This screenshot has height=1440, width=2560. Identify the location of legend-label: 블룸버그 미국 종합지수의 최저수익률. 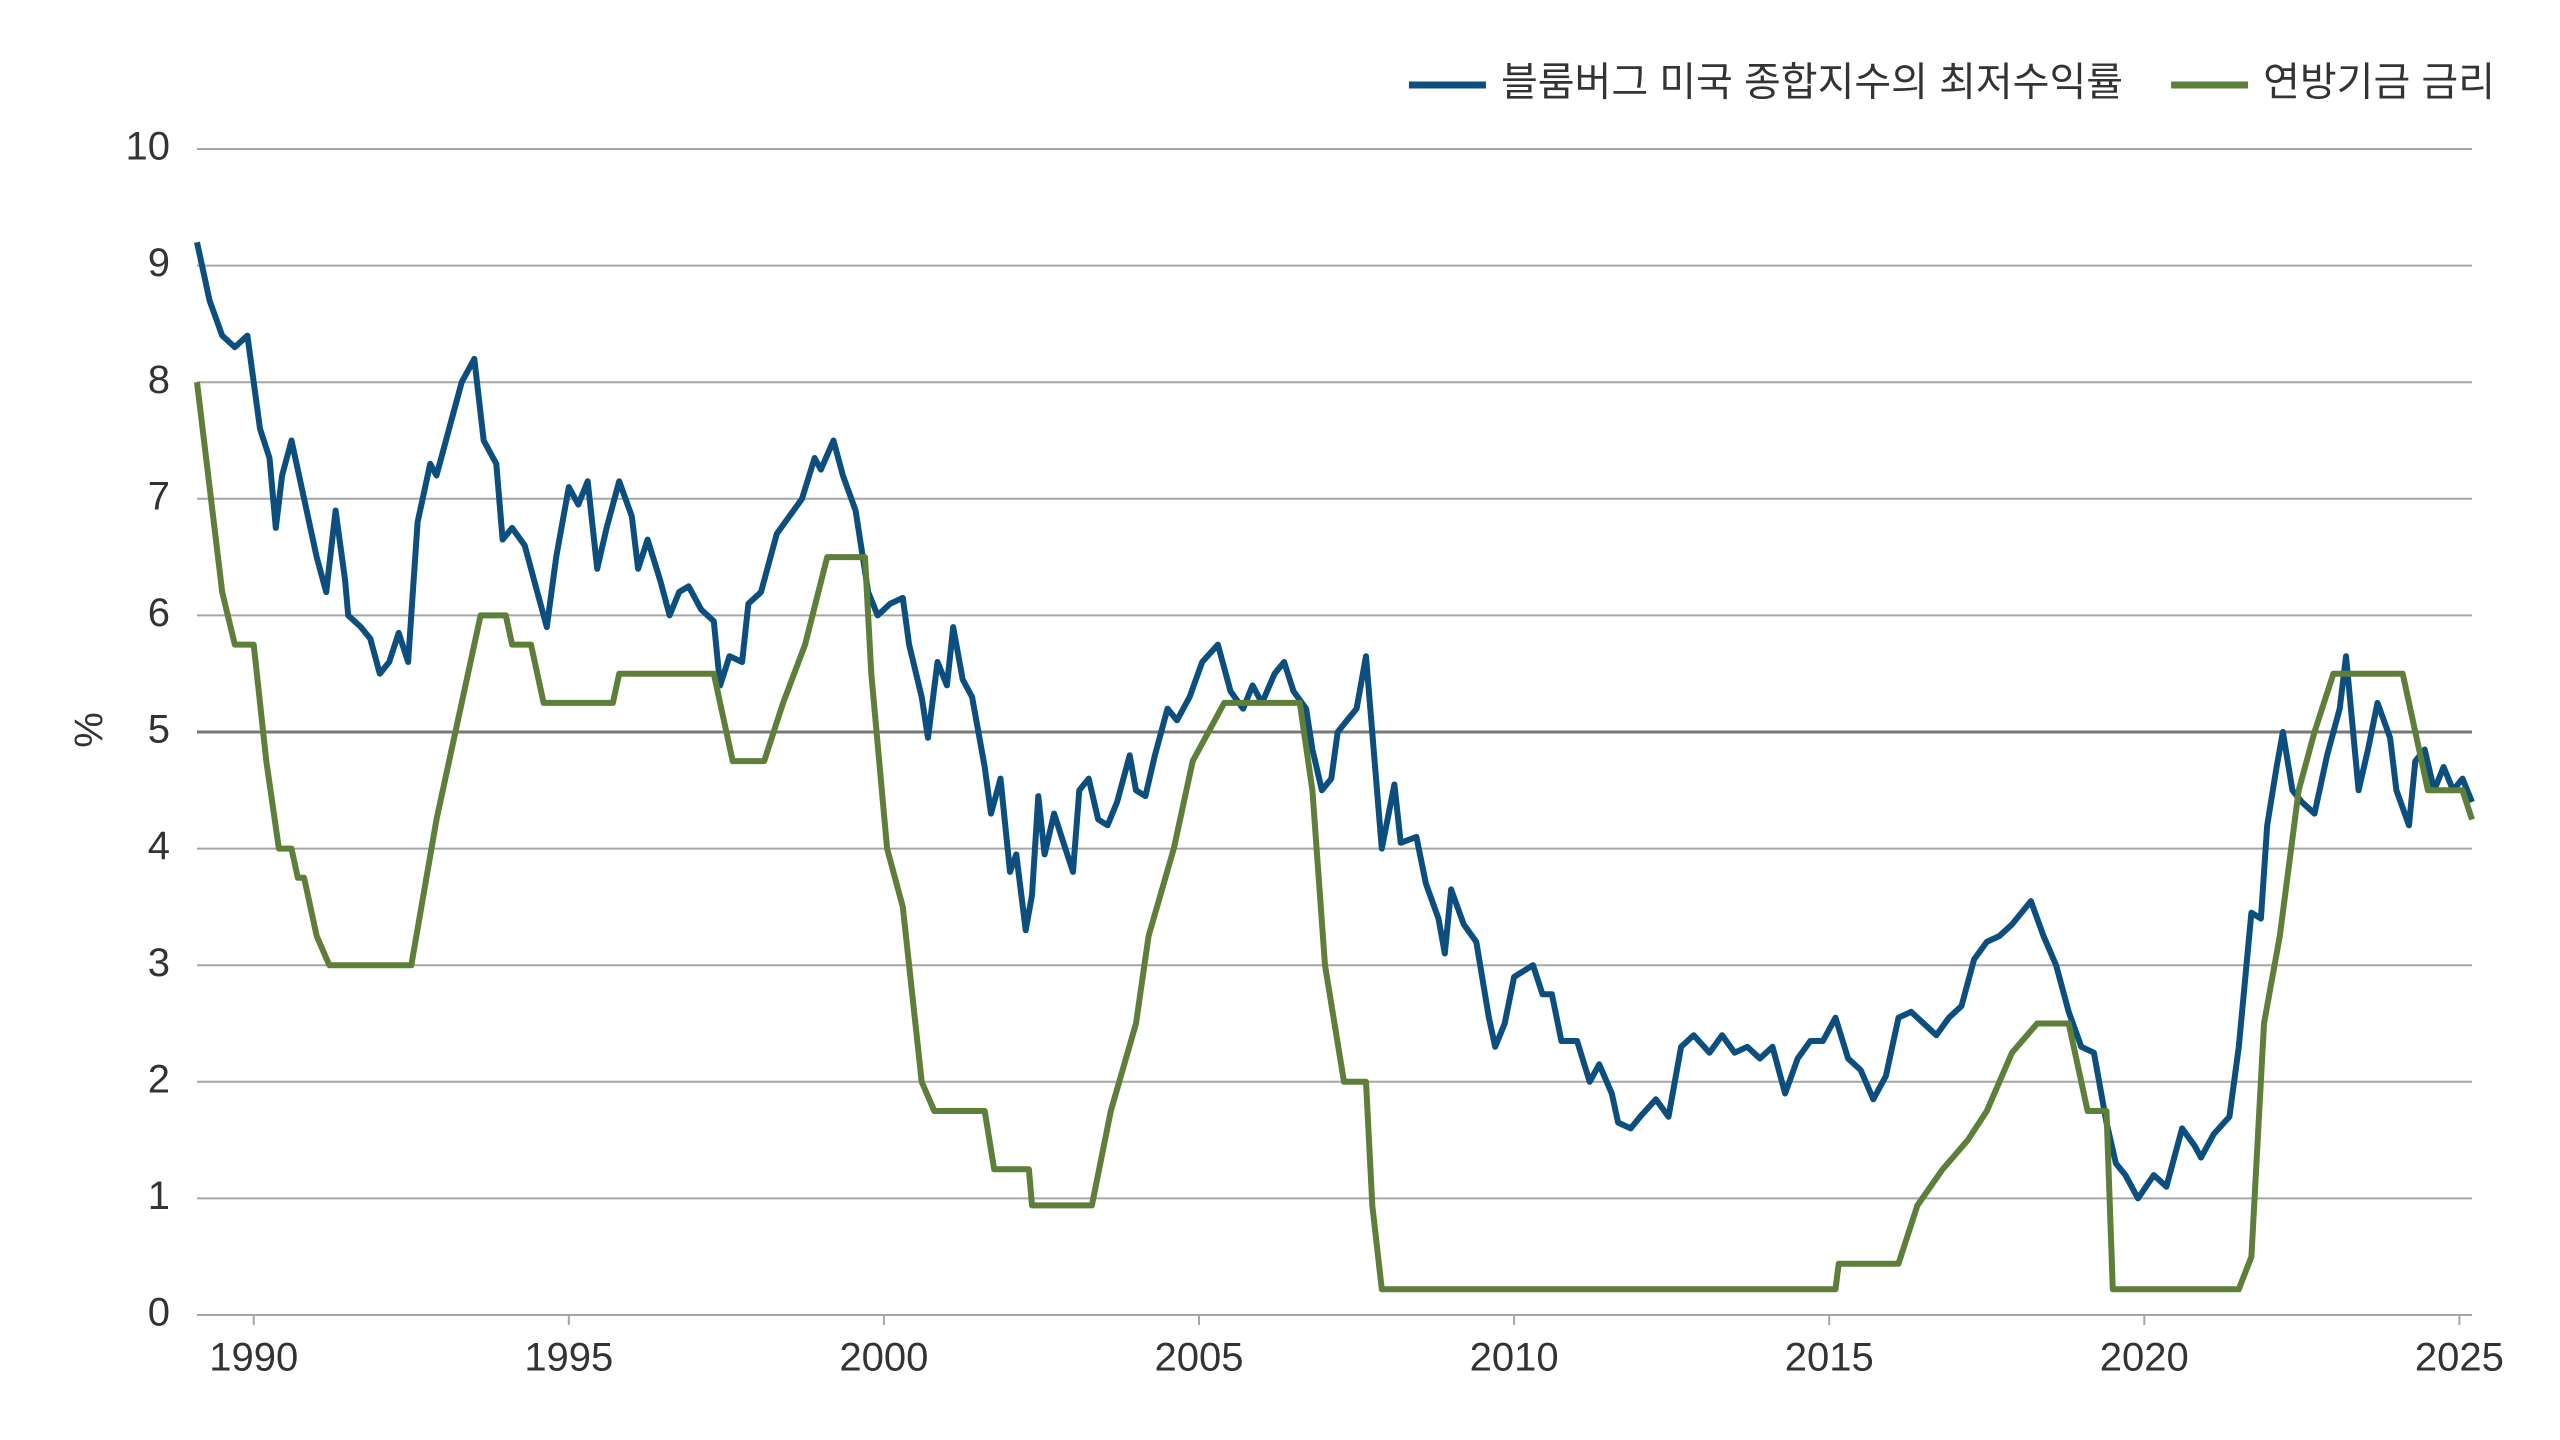
(1812, 83).